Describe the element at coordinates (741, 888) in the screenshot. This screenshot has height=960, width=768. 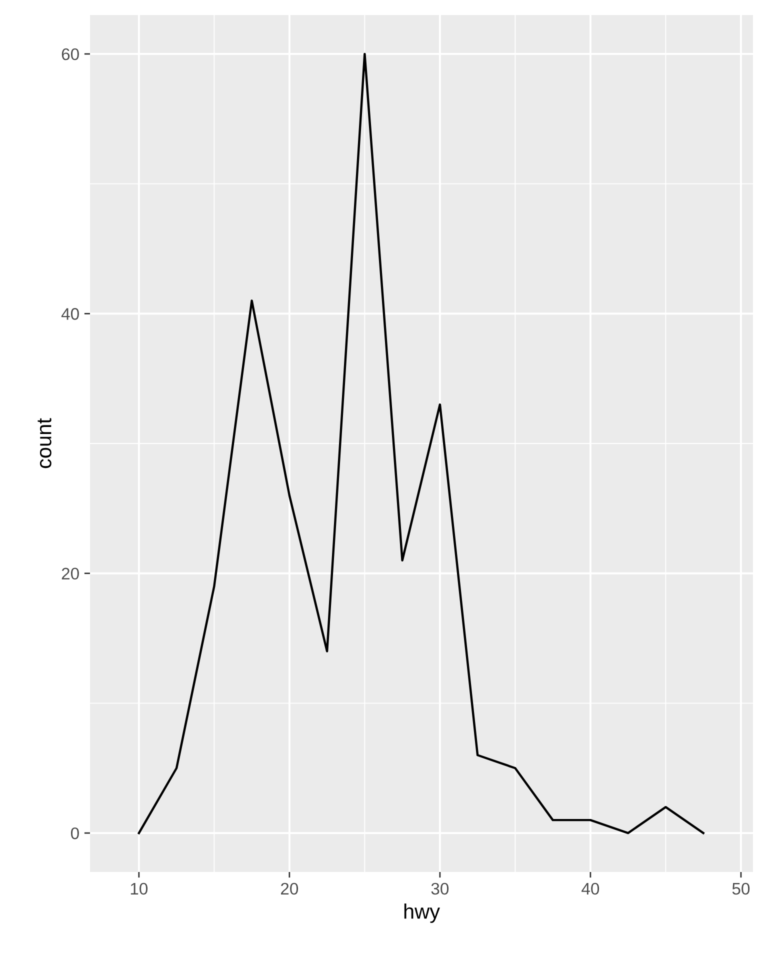
I see `x-tick-label: 50` at that location.